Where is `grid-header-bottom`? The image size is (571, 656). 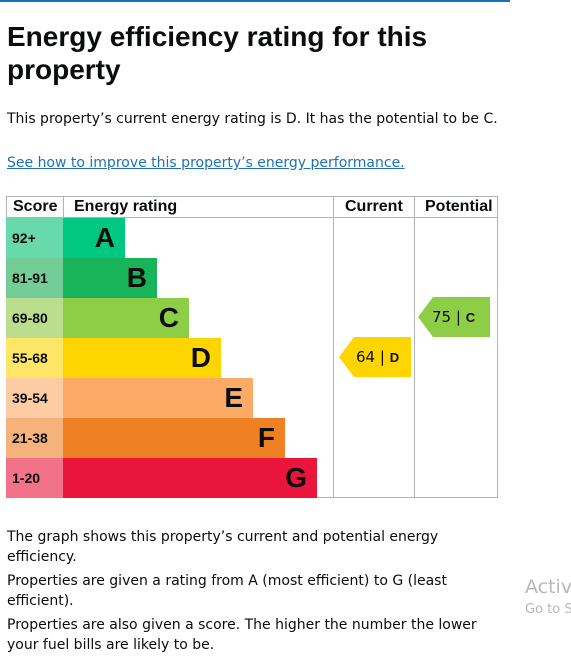
grid-header-bottom is located at coordinates (252, 217).